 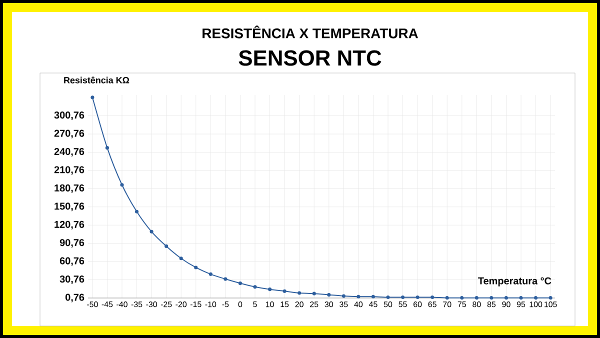 What do you see at coordinates (97, 80) in the screenshot?
I see `y-axis-title: Resistência KΩ` at bounding box center [97, 80].